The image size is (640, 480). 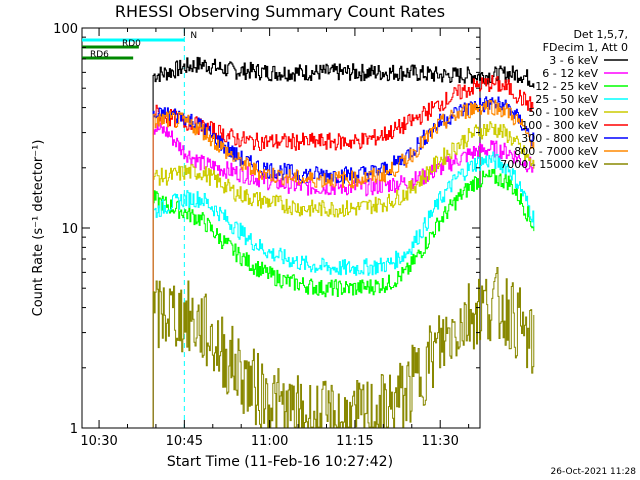 I want to click on y-tick-label: 1, so click(x=74, y=429).